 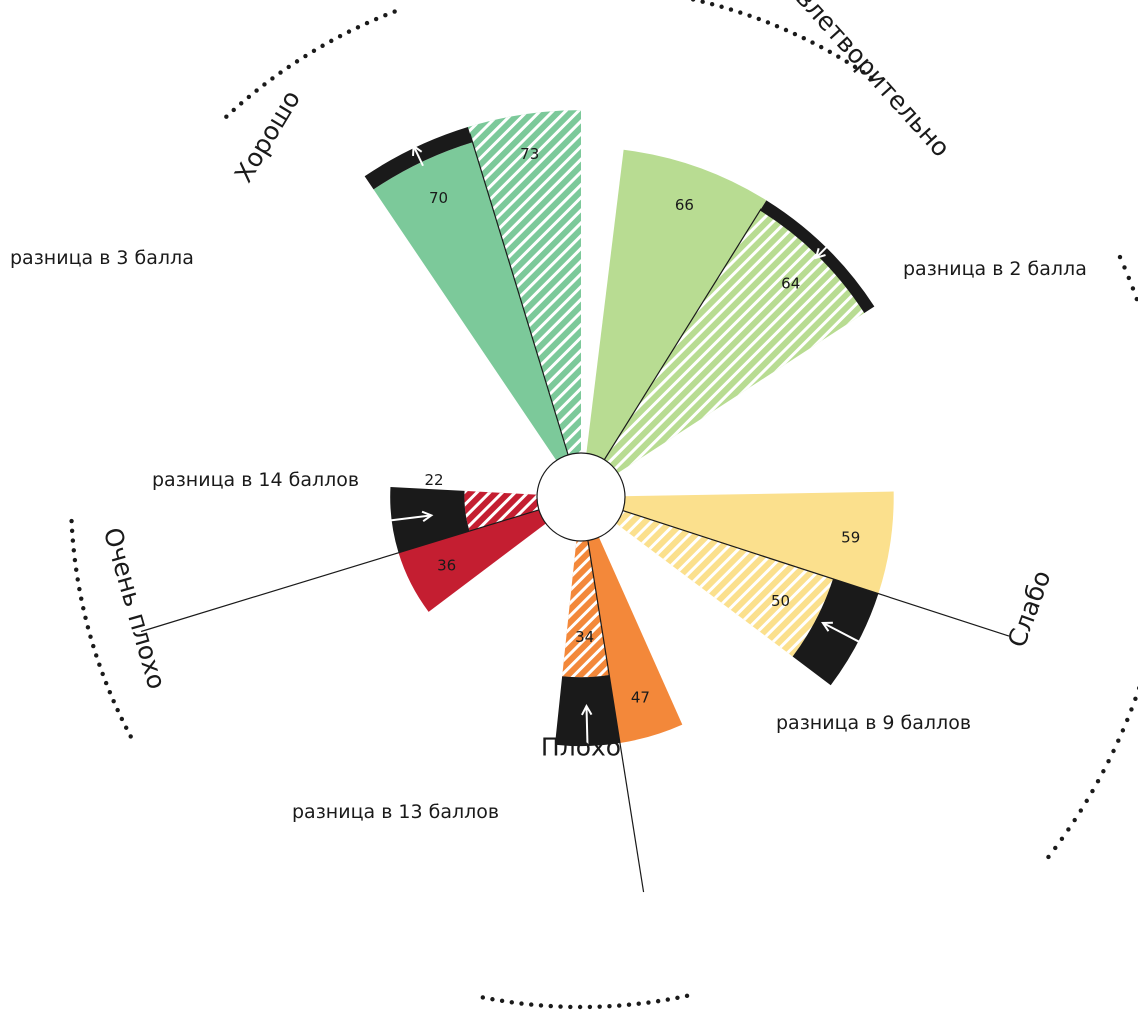 I want to click on category-label: Хорошо, so click(x=267, y=136).